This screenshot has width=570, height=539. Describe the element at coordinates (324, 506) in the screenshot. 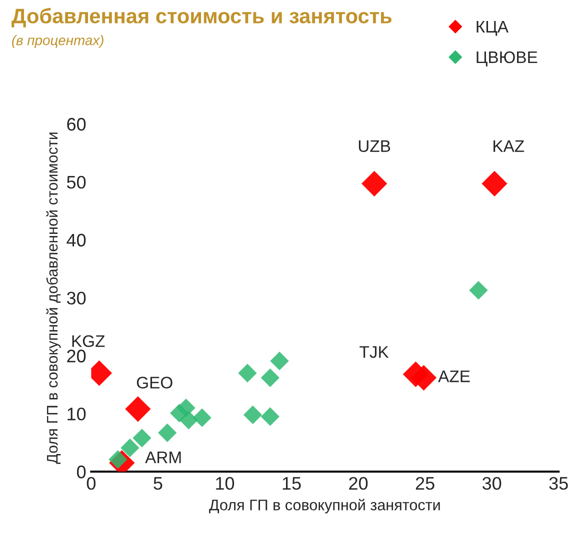

I see `x-axis-title: Доля ГП в совокупной занятости` at that location.